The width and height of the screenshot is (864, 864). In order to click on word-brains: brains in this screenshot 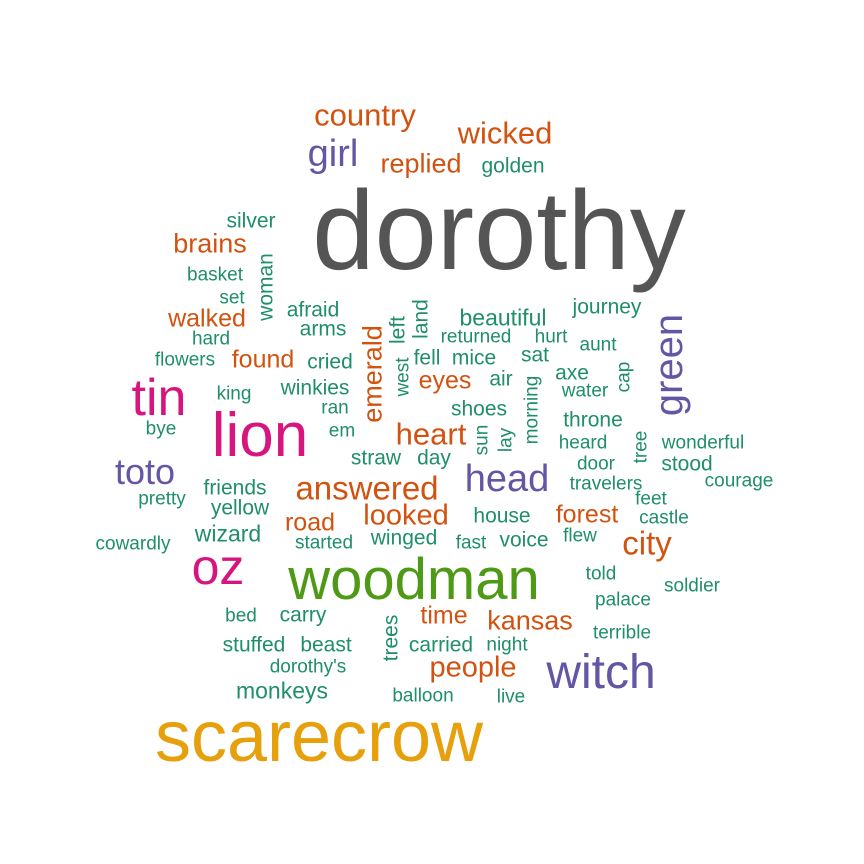, I will do `click(210, 243)`.